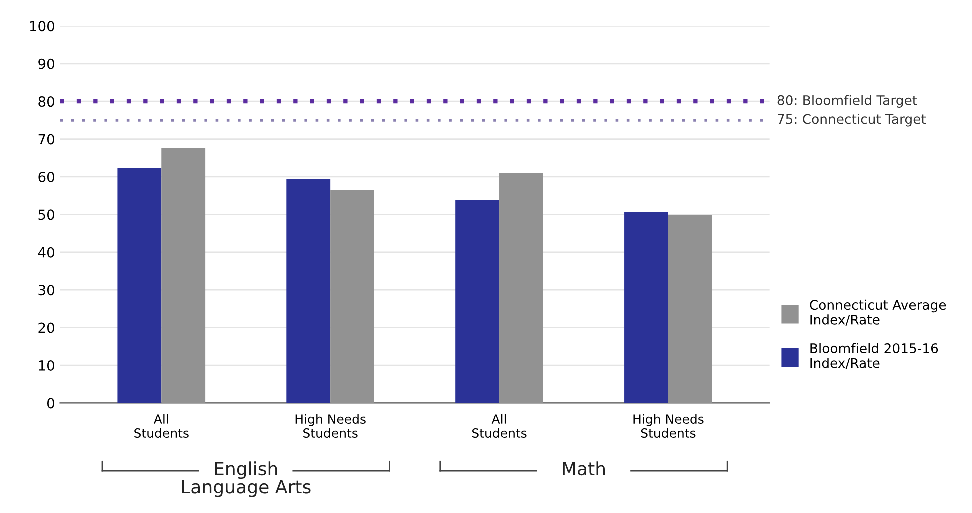 The image size is (972, 513). I want to click on legend-label: Bloomfield 2015-16 Index/Rate, so click(874, 356).